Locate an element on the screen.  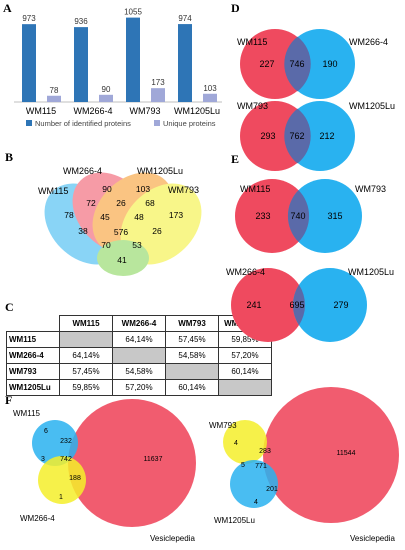
venn-f1-value: 3 is located at coordinates (43, 459).